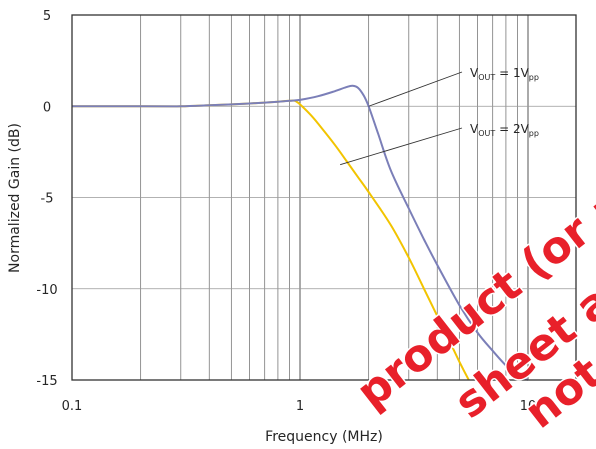  What do you see at coordinates (300, 406) in the screenshot?
I see `x-tick-label: 1` at bounding box center [300, 406].